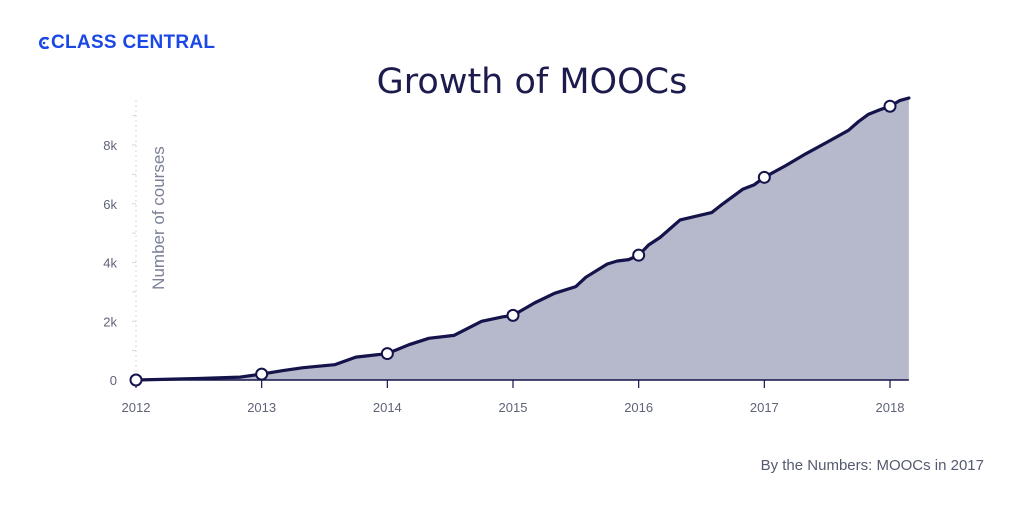 This screenshot has width=1024, height=512. What do you see at coordinates (890, 407) in the screenshot?
I see `x-tick-label: 2018` at bounding box center [890, 407].